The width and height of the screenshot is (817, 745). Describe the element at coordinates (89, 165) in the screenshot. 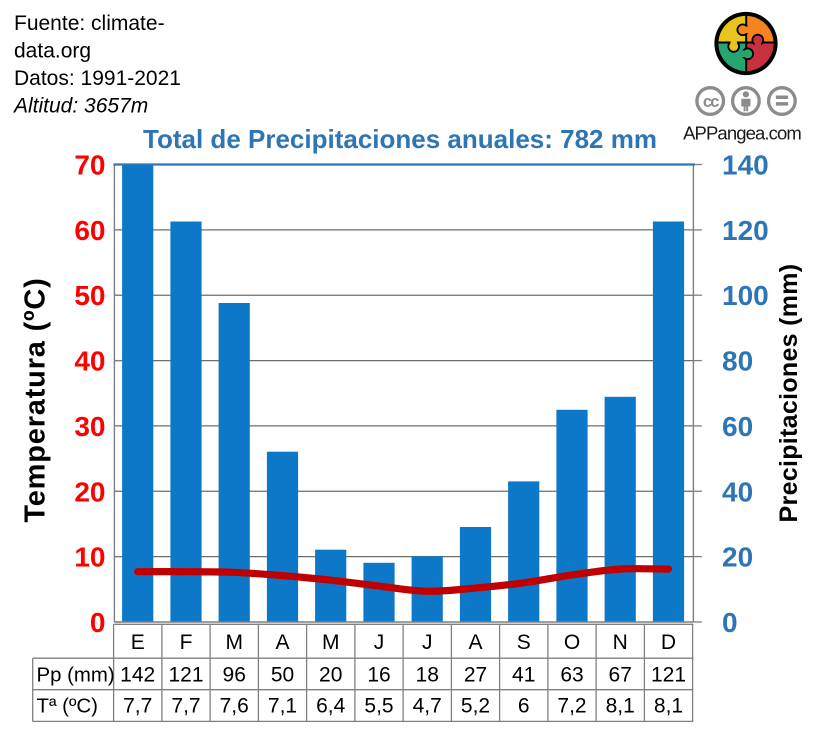

I see `svg-text: 70` at that location.